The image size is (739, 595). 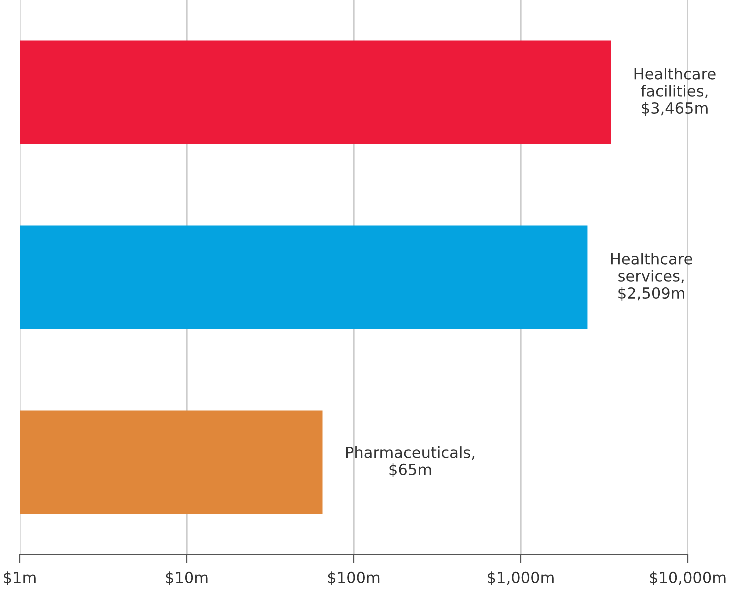 I want to click on x-tick-label: $1m, so click(x=20, y=579).